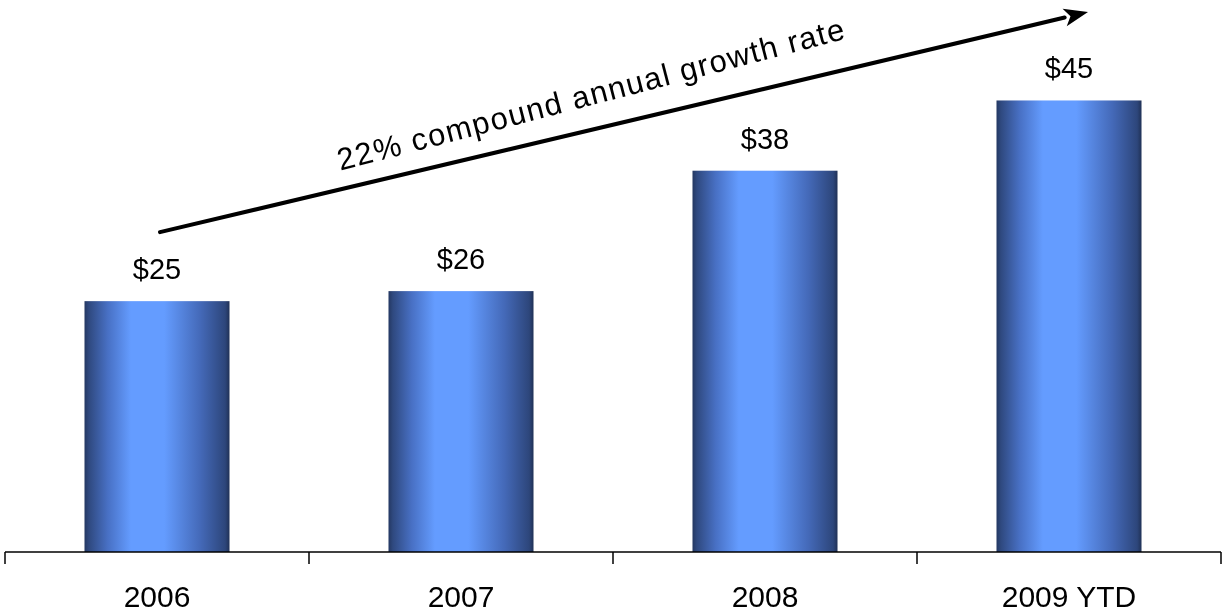 The width and height of the screenshot is (1223, 616). What do you see at coordinates (1069, 596) in the screenshot?
I see `x-tick-label: 2009 YTD` at bounding box center [1069, 596].